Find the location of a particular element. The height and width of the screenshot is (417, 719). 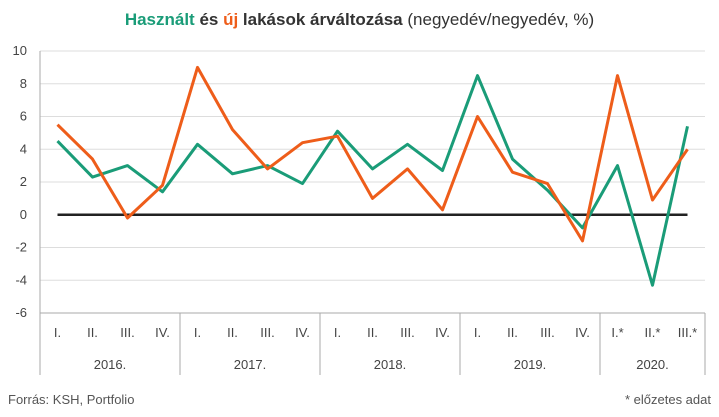

title-and-label: és is located at coordinates (209, 19).